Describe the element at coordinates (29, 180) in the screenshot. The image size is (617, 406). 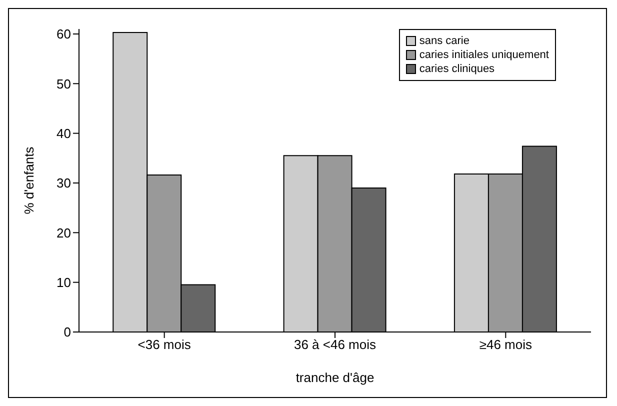
I see `y-axis-title: % d'enfants` at that location.